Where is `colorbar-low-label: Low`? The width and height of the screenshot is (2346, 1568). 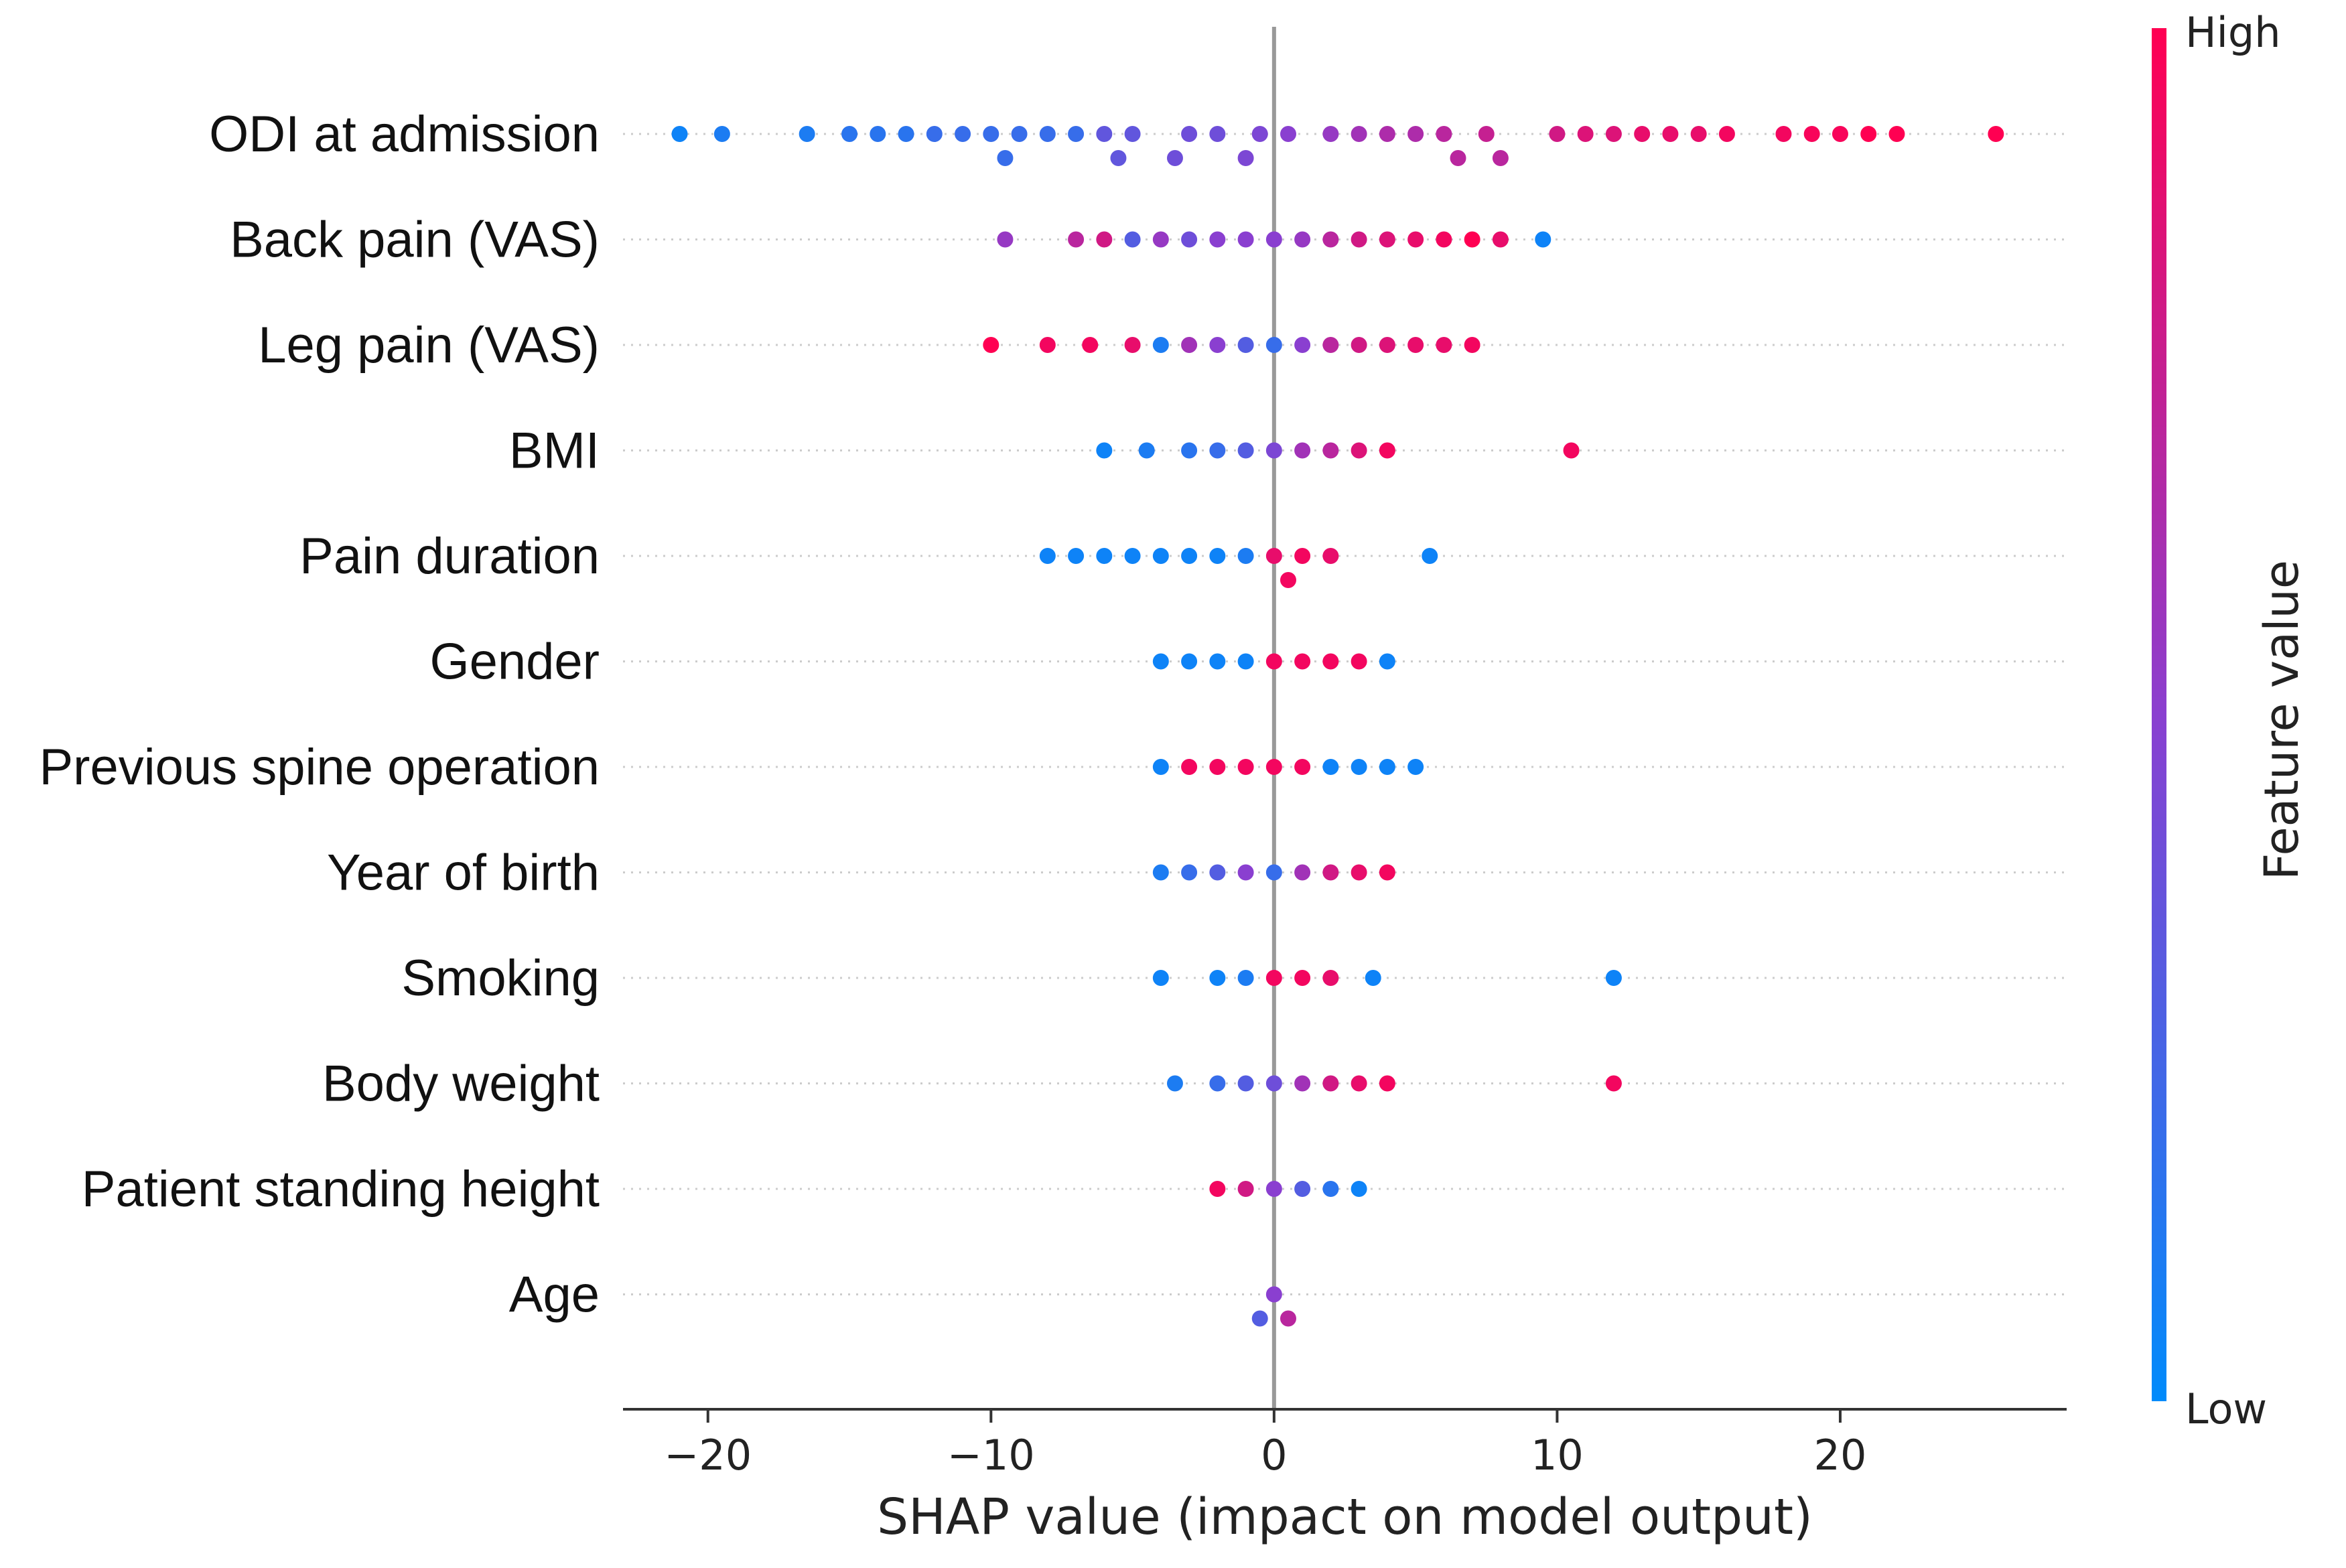 colorbar-low-label: Low is located at coordinates (2226, 1408).